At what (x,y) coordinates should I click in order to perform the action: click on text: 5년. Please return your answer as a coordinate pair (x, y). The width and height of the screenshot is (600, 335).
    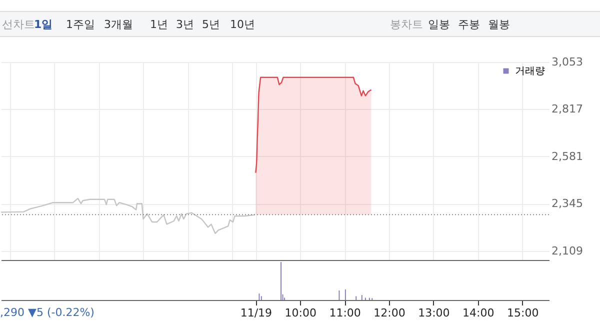
    Looking at the image, I should click on (211, 24).